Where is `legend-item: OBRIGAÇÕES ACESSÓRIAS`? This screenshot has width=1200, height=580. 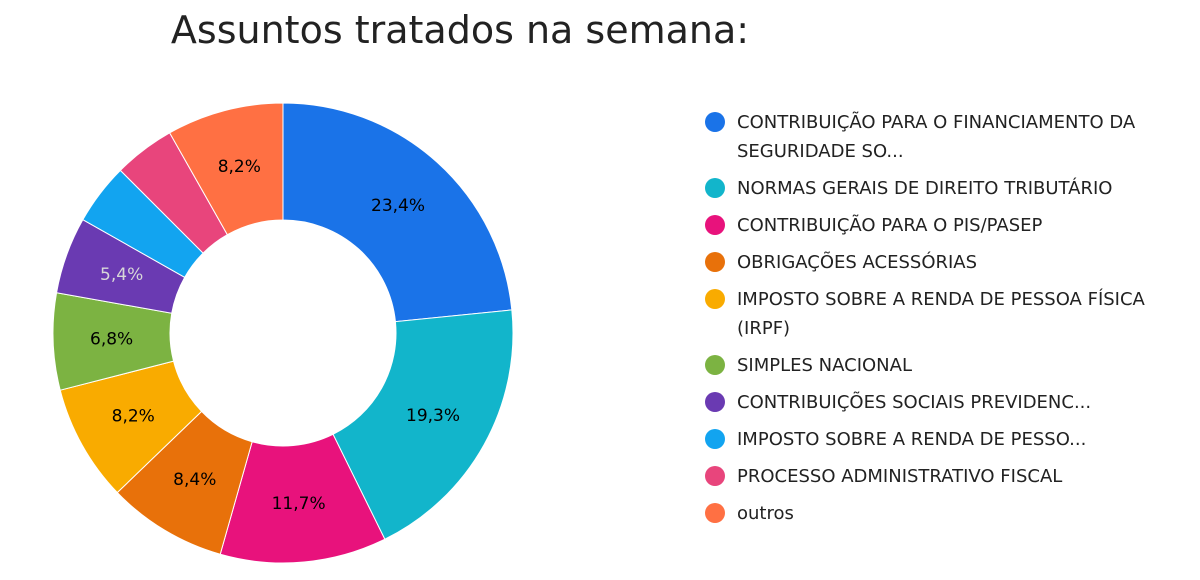
legend-item: OBRIGAÇÕES ACESSÓRIAS is located at coordinates (945, 262).